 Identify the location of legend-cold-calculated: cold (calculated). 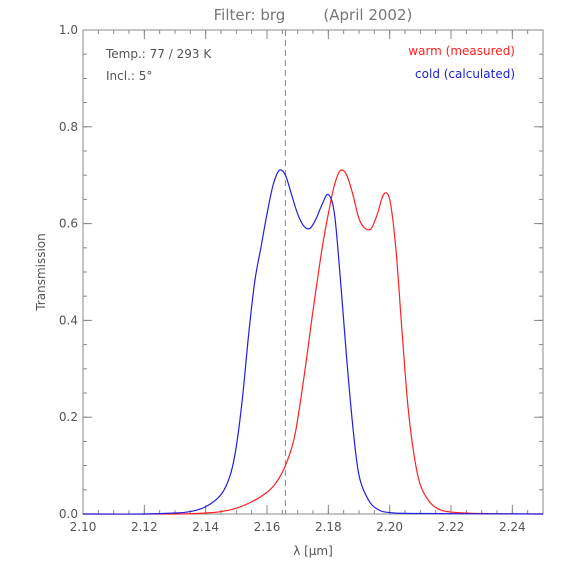
(465, 74).